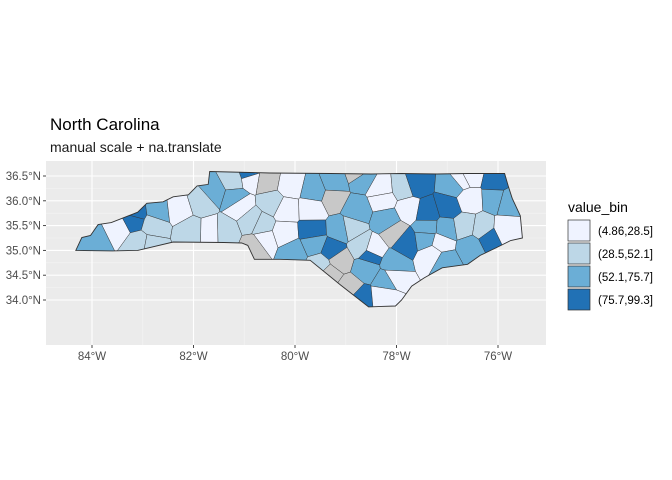  I want to click on legend-label: (75.7,99.3], so click(625, 301).